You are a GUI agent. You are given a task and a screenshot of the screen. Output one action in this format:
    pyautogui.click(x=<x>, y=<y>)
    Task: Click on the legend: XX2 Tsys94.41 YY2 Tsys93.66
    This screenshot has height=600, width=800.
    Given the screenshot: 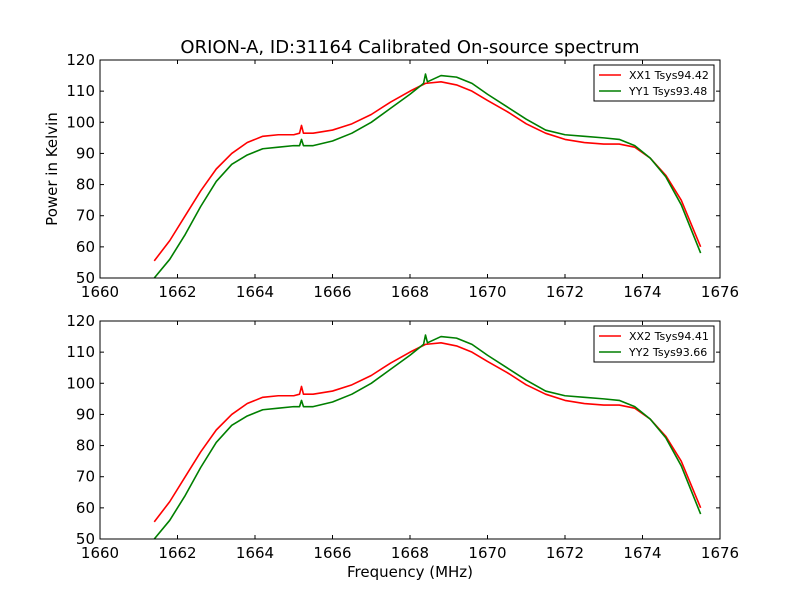 What is the action you would take?
    pyautogui.click(x=654, y=344)
    